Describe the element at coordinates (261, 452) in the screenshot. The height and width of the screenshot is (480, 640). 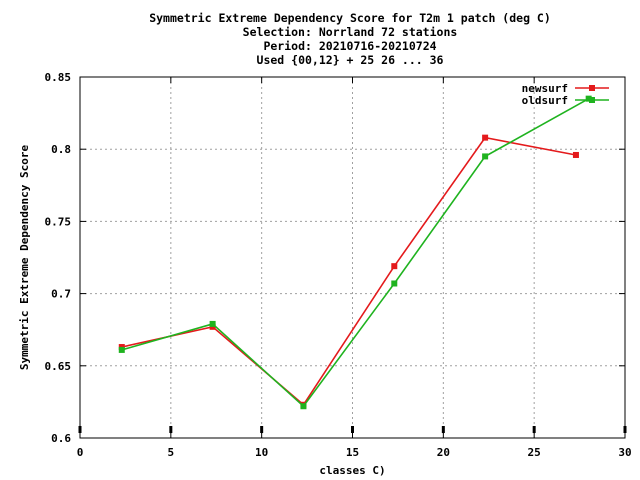
I see `x-tick-label: 10` at that location.